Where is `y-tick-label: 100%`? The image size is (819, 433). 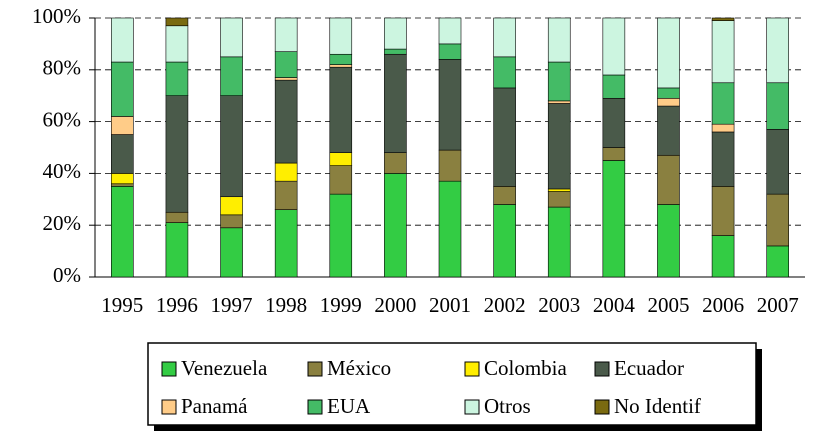
y-tick-label: 100% is located at coordinates (56, 16).